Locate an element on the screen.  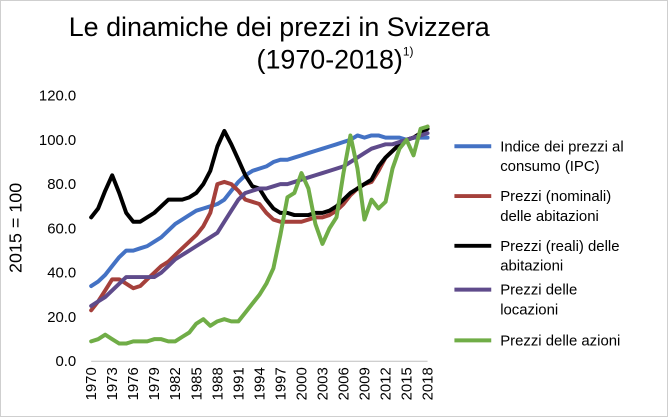
chart-title-line2: (1970-2018)1) is located at coordinates (335, 60).